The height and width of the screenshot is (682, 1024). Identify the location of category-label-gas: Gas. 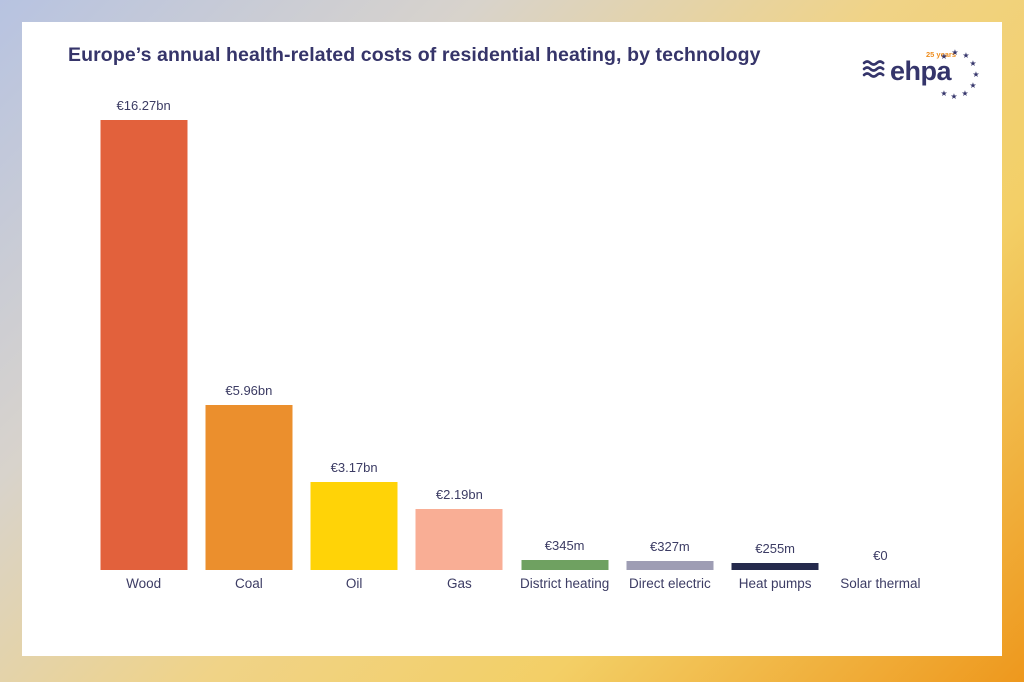
(459, 583).